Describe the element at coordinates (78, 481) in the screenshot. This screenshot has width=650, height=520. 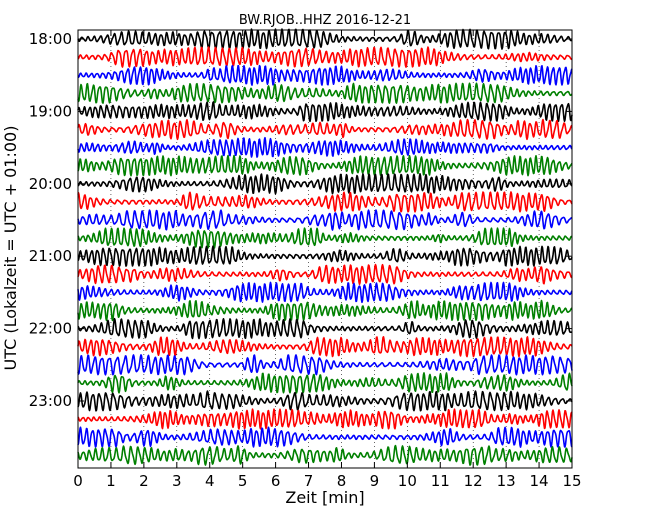
I see `x-tick-label: 0` at that location.